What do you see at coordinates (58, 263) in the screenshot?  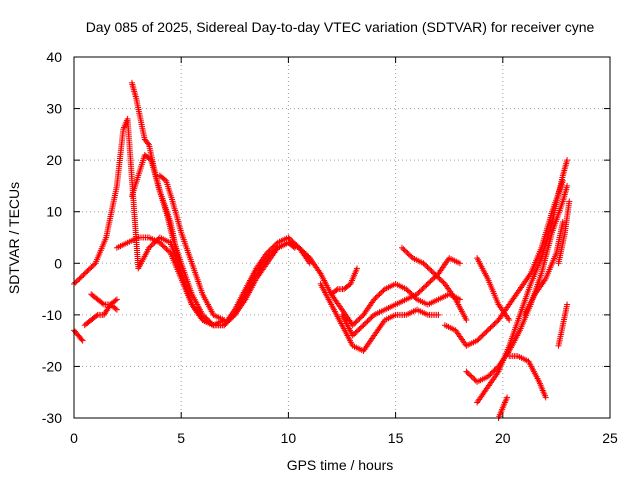 I see `y-tick-label: 0` at bounding box center [58, 263].